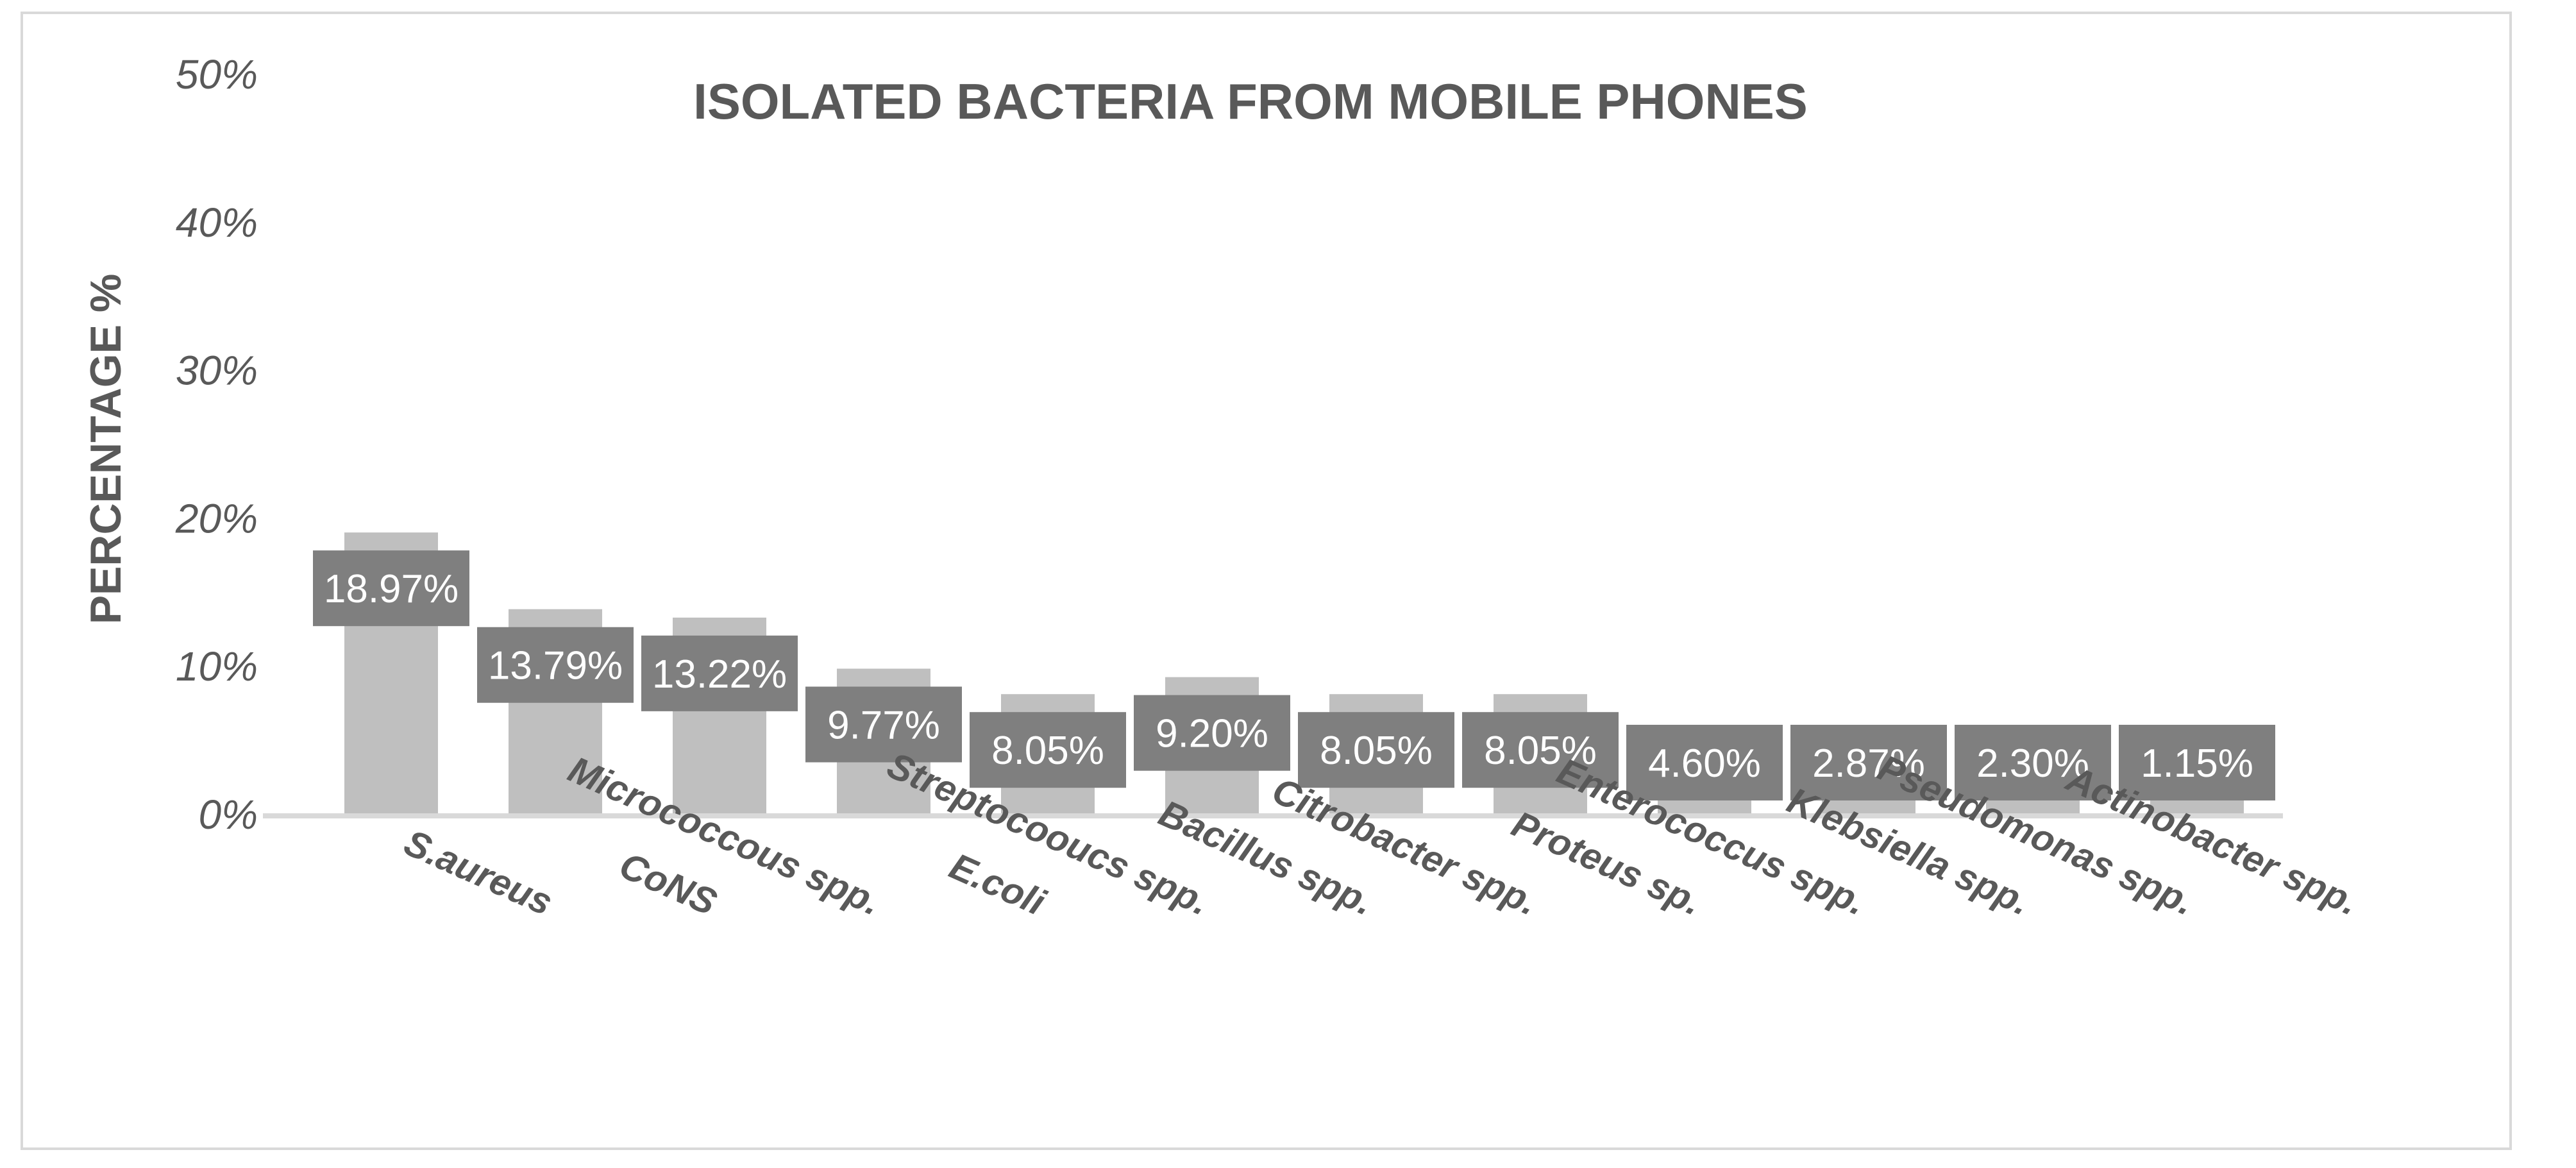 The height and width of the screenshot is (1168, 2576). Describe the element at coordinates (217, 371) in the screenshot. I see `y-tick-label: 30%` at that location.